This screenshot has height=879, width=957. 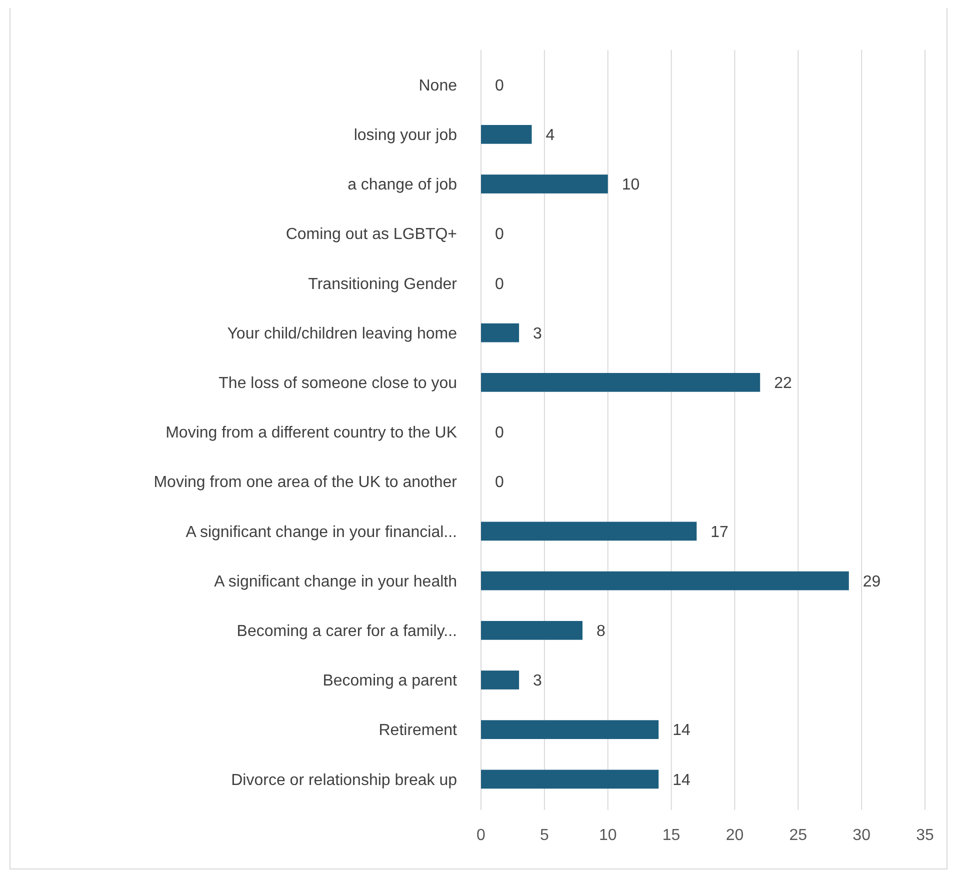 I want to click on y-tick-label: Moving from one area of the UK to another, so click(x=306, y=483).